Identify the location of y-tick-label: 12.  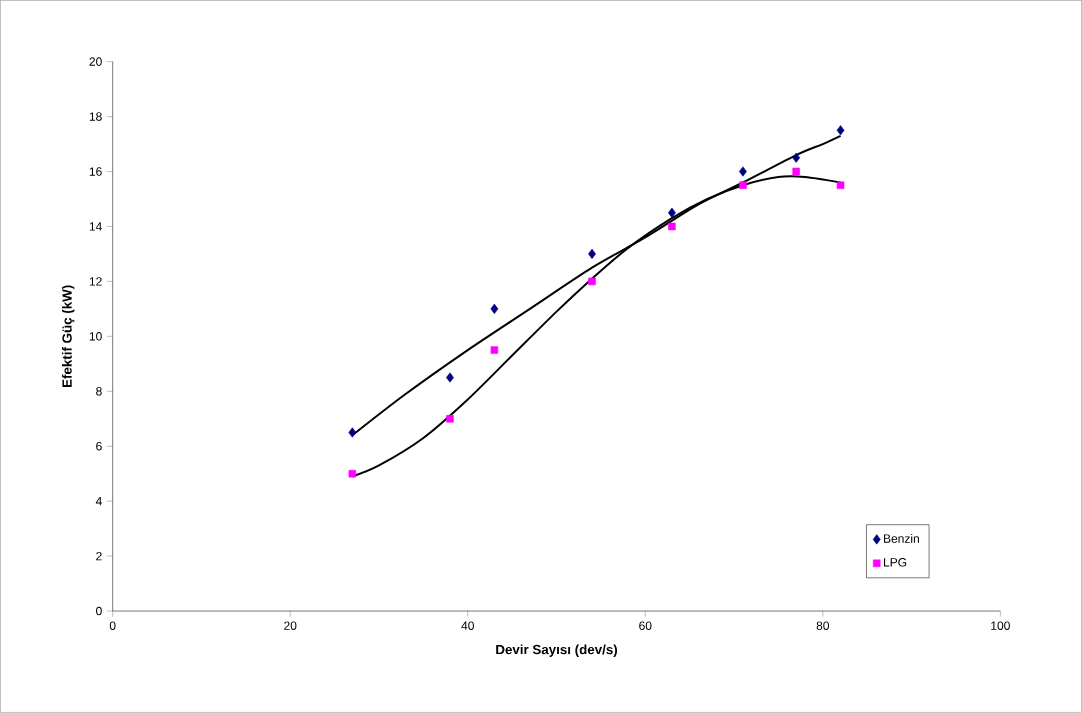
(95, 281).